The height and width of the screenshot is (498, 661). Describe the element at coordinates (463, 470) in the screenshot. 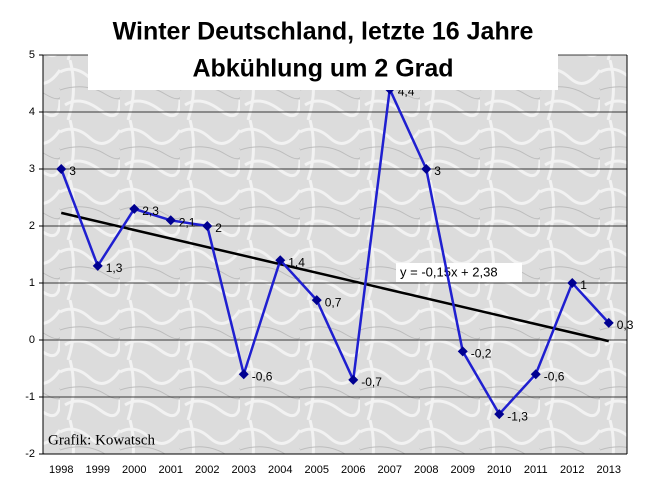

I see `x-tick-label: 2009` at that location.